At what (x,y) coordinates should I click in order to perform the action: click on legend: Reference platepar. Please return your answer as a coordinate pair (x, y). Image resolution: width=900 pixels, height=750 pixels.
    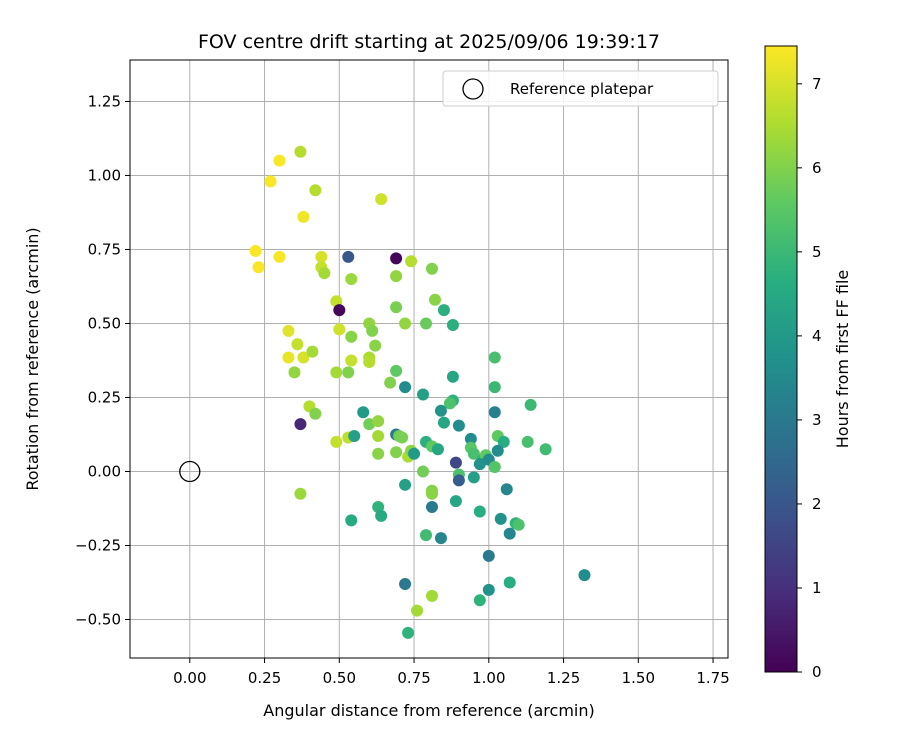
    Looking at the image, I should click on (580, 88).